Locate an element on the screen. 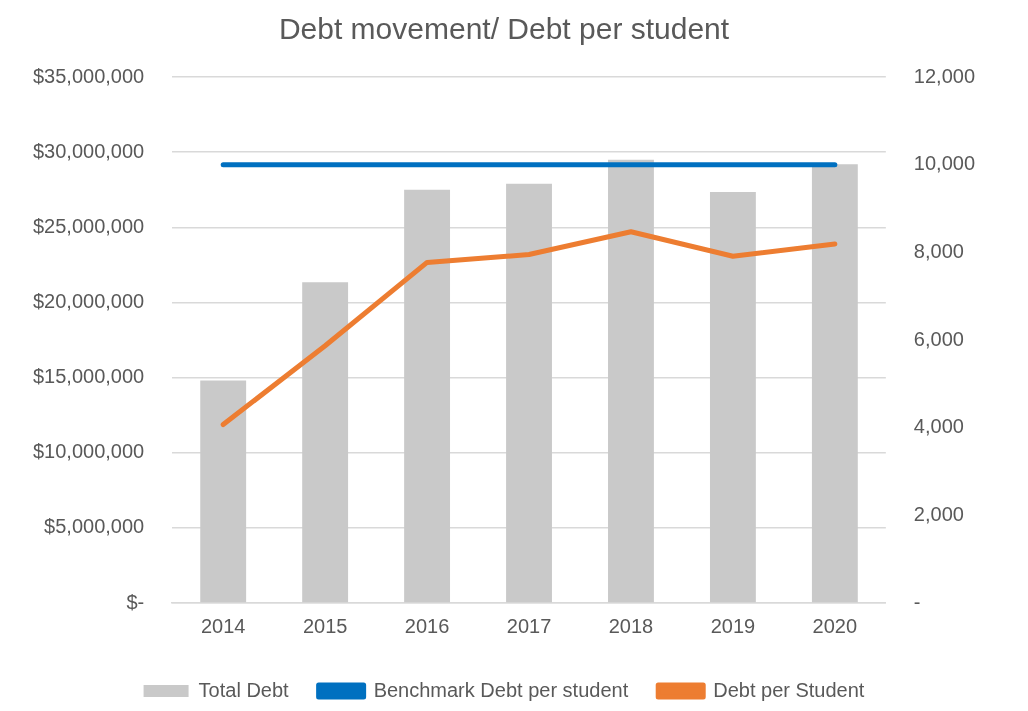  legend-label: Benchmark Debt per student is located at coordinates (501, 689).